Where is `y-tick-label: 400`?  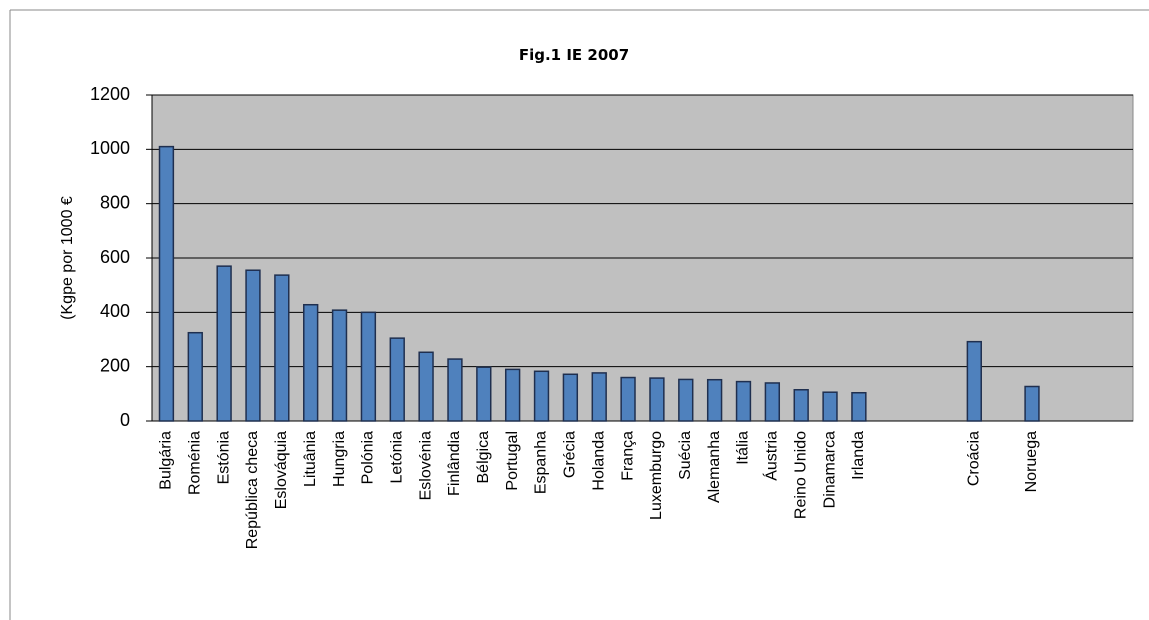 y-tick-label: 400 is located at coordinates (115, 311).